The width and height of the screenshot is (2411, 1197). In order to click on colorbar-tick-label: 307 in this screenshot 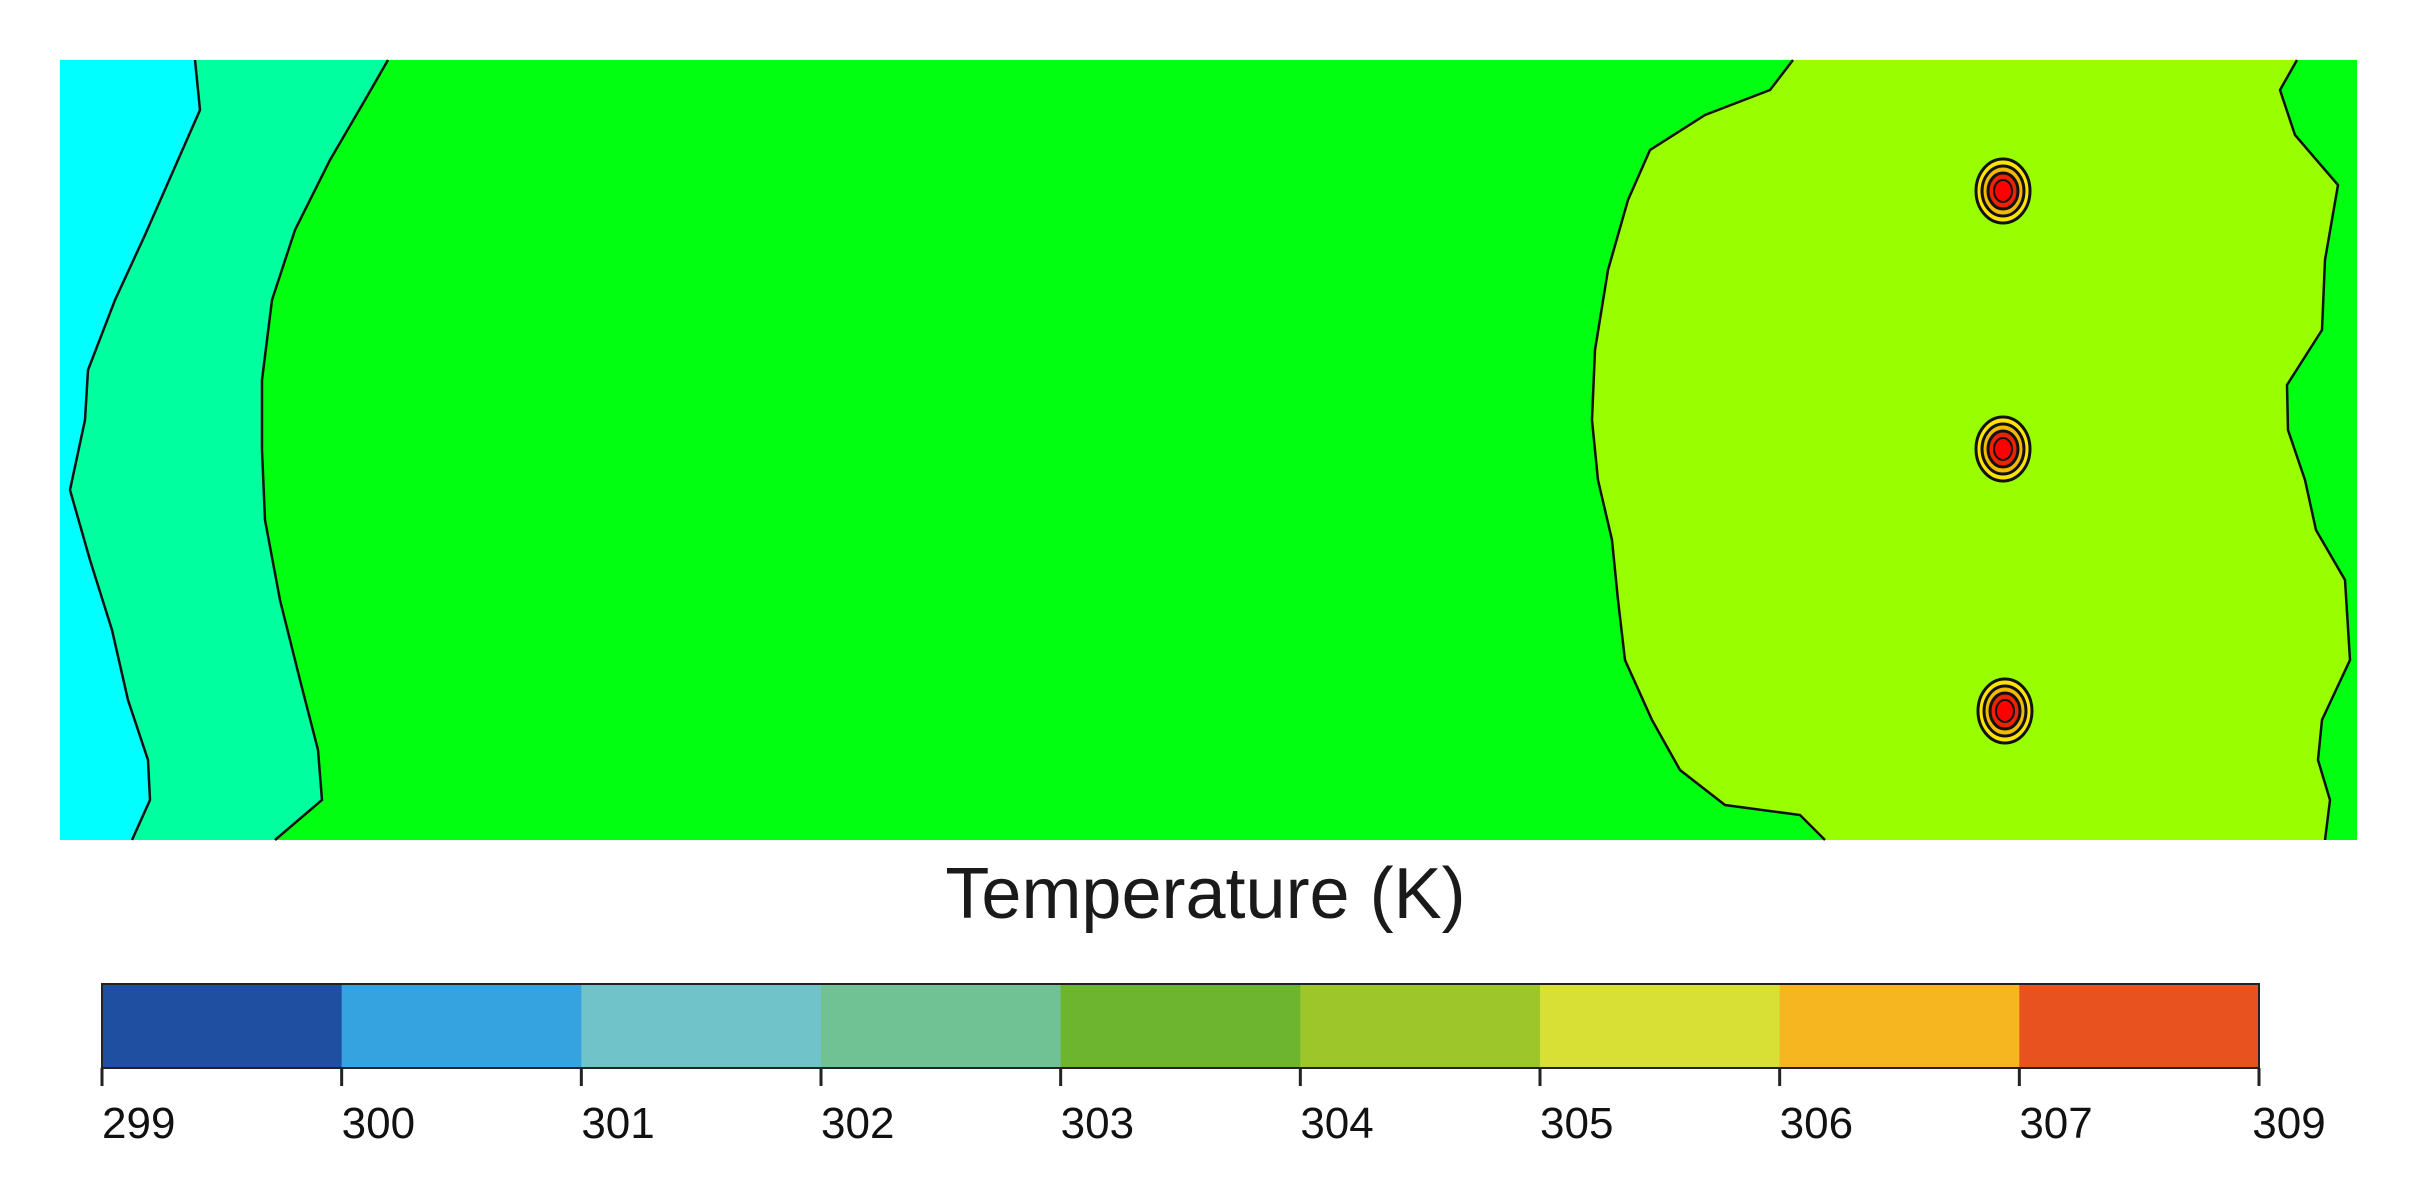, I will do `click(2055, 1123)`.